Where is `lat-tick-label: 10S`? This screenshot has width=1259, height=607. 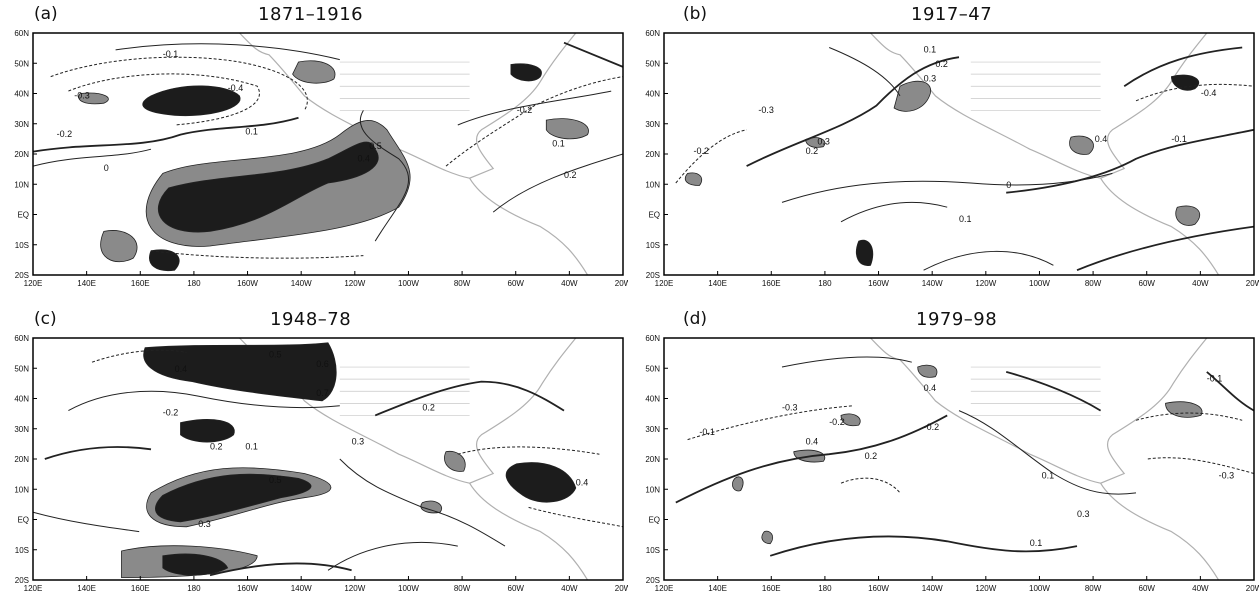 lat-tick-label: 10S is located at coordinates (653, 550).